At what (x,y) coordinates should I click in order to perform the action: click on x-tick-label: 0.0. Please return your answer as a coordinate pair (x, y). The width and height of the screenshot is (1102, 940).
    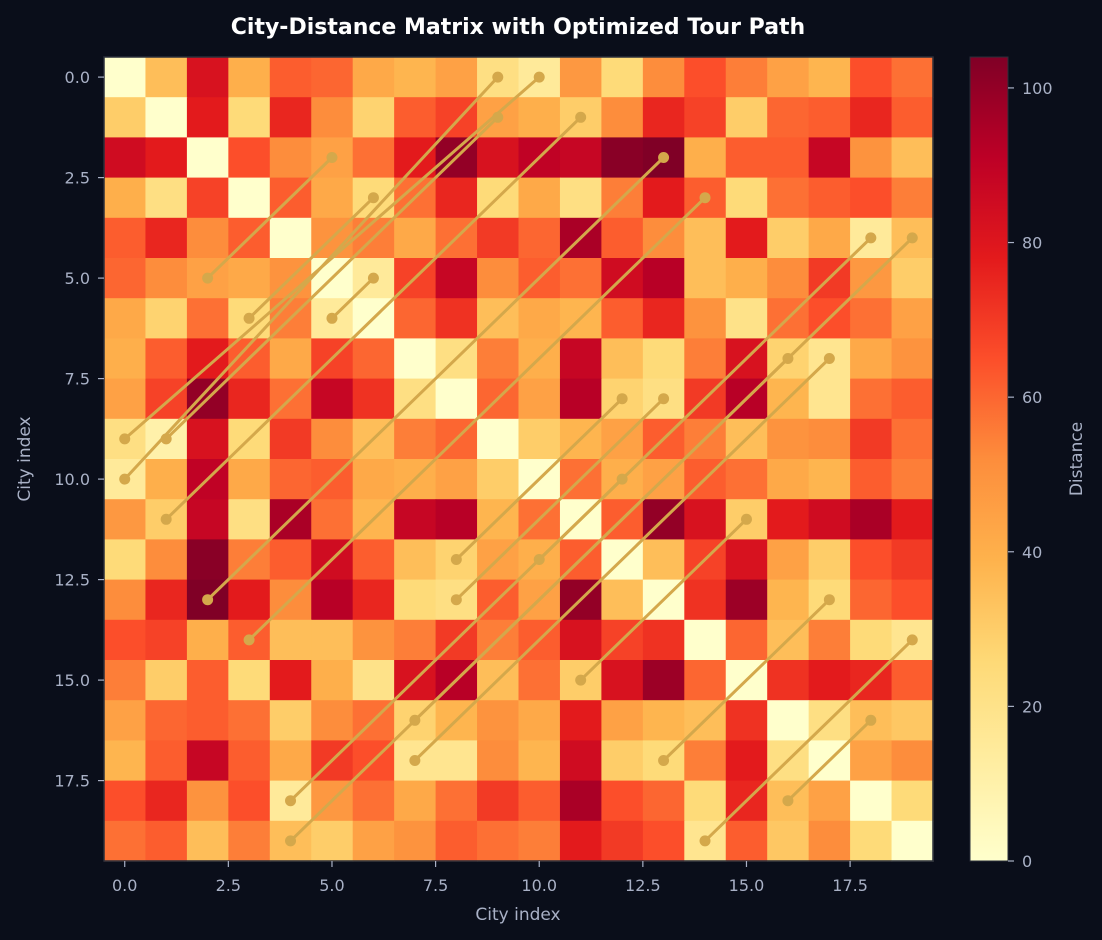
    Looking at the image, I should click on (124, 885).